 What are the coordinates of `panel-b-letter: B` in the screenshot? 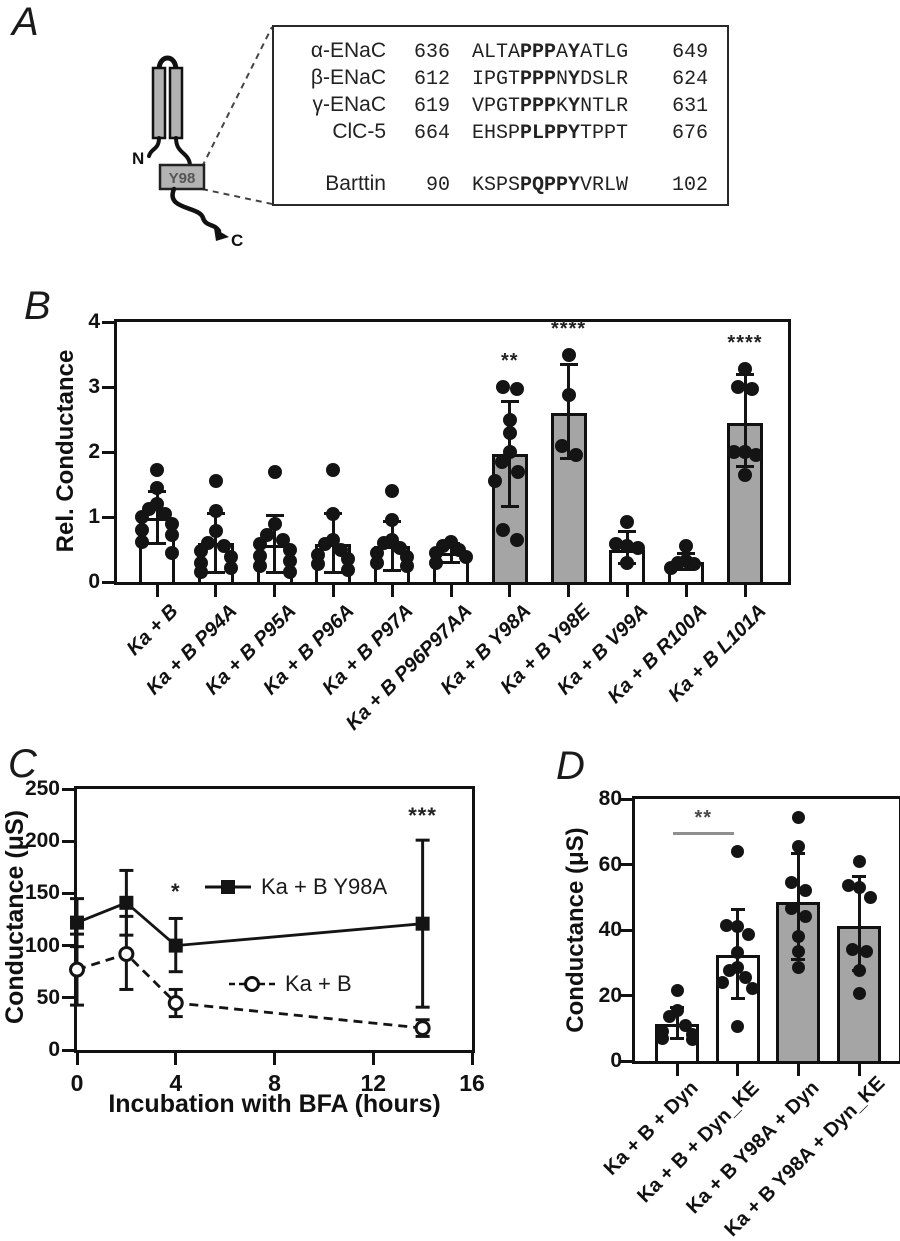 It's located at (37, 306).